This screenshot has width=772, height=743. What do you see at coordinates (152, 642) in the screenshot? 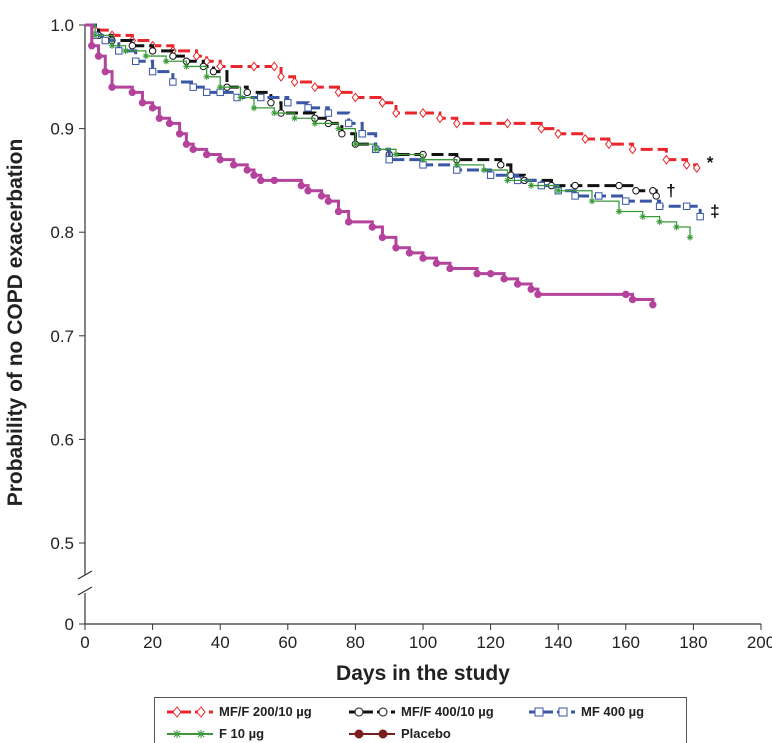
I see `x-tick-label: 20` at bounding box center [152, 642].